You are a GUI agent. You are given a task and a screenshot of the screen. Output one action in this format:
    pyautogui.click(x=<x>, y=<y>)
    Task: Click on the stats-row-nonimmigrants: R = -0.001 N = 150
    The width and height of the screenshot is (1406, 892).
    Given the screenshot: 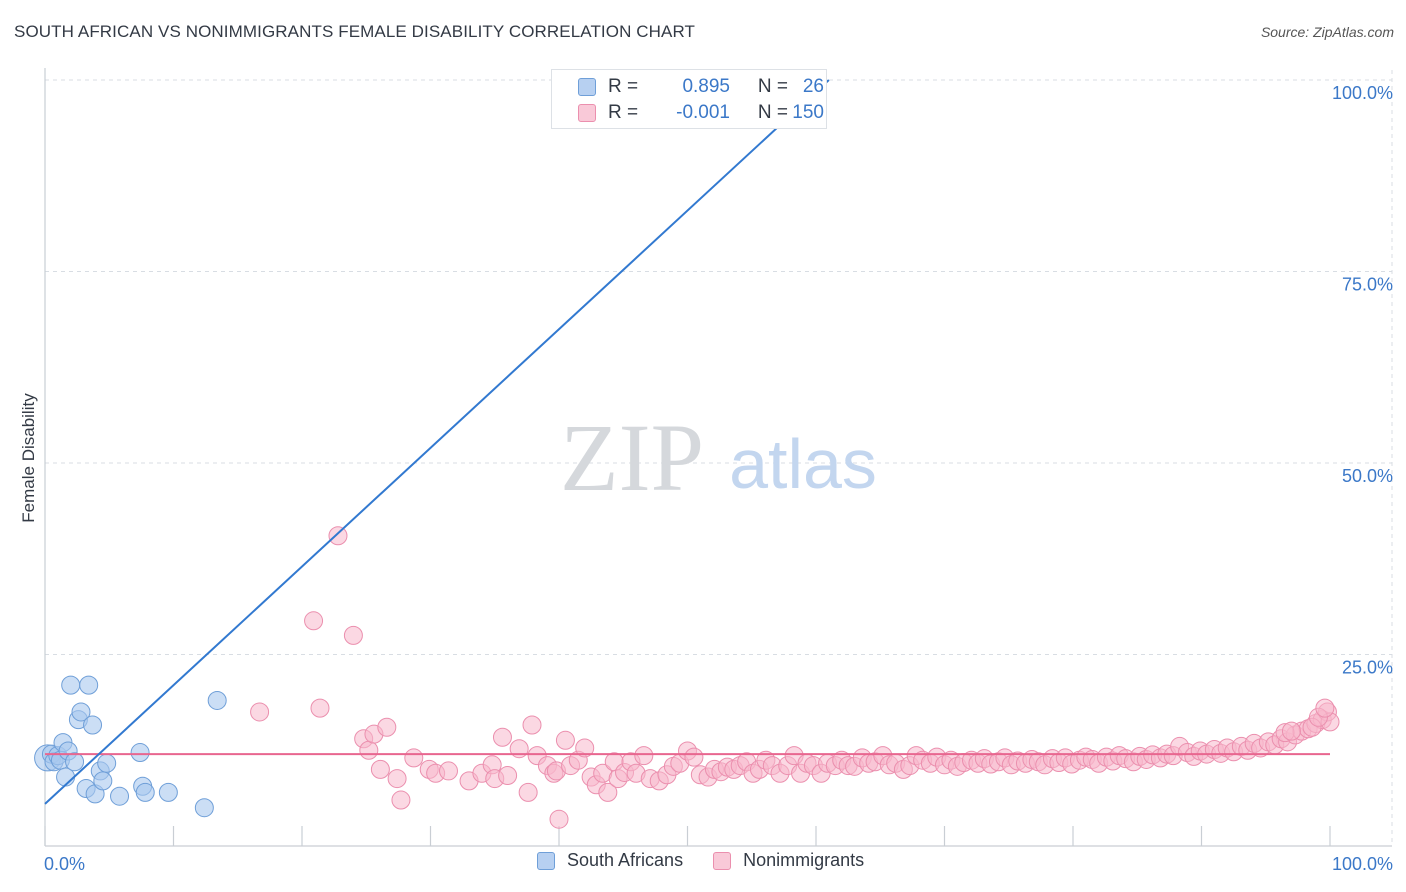 What is the action you would take?
    pyautogui.click(x=688, y=113)
    